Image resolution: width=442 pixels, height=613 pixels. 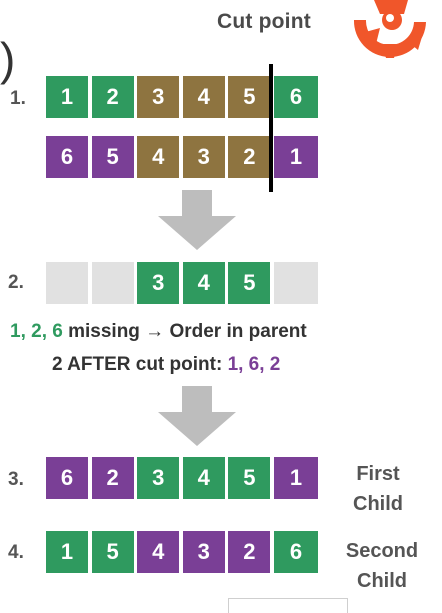 I want to click on row-label-2: 2., so click(x=16, y=282).